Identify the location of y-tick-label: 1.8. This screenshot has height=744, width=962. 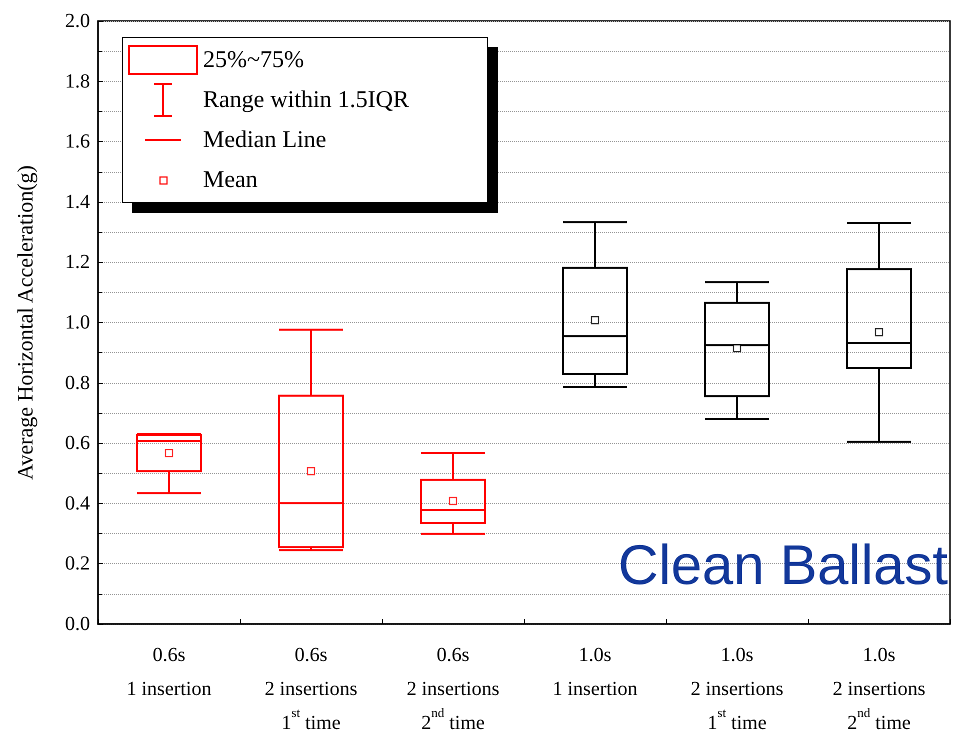
(77, 81).